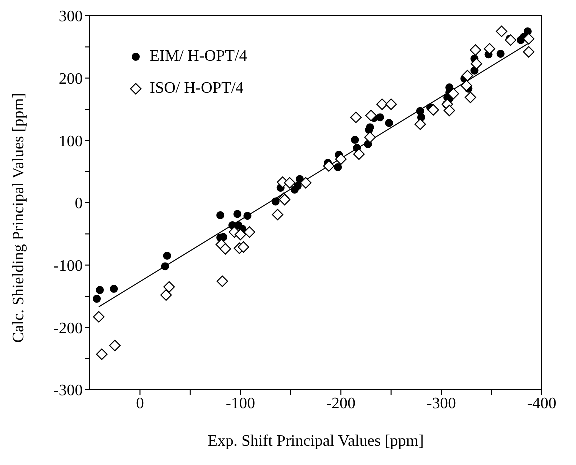 This screenshot has height=465, width=576. What do you see at coordinates (140, 403) in the screenshot?
I see `x-tick-label: 0` at bounding box center [140, 403].